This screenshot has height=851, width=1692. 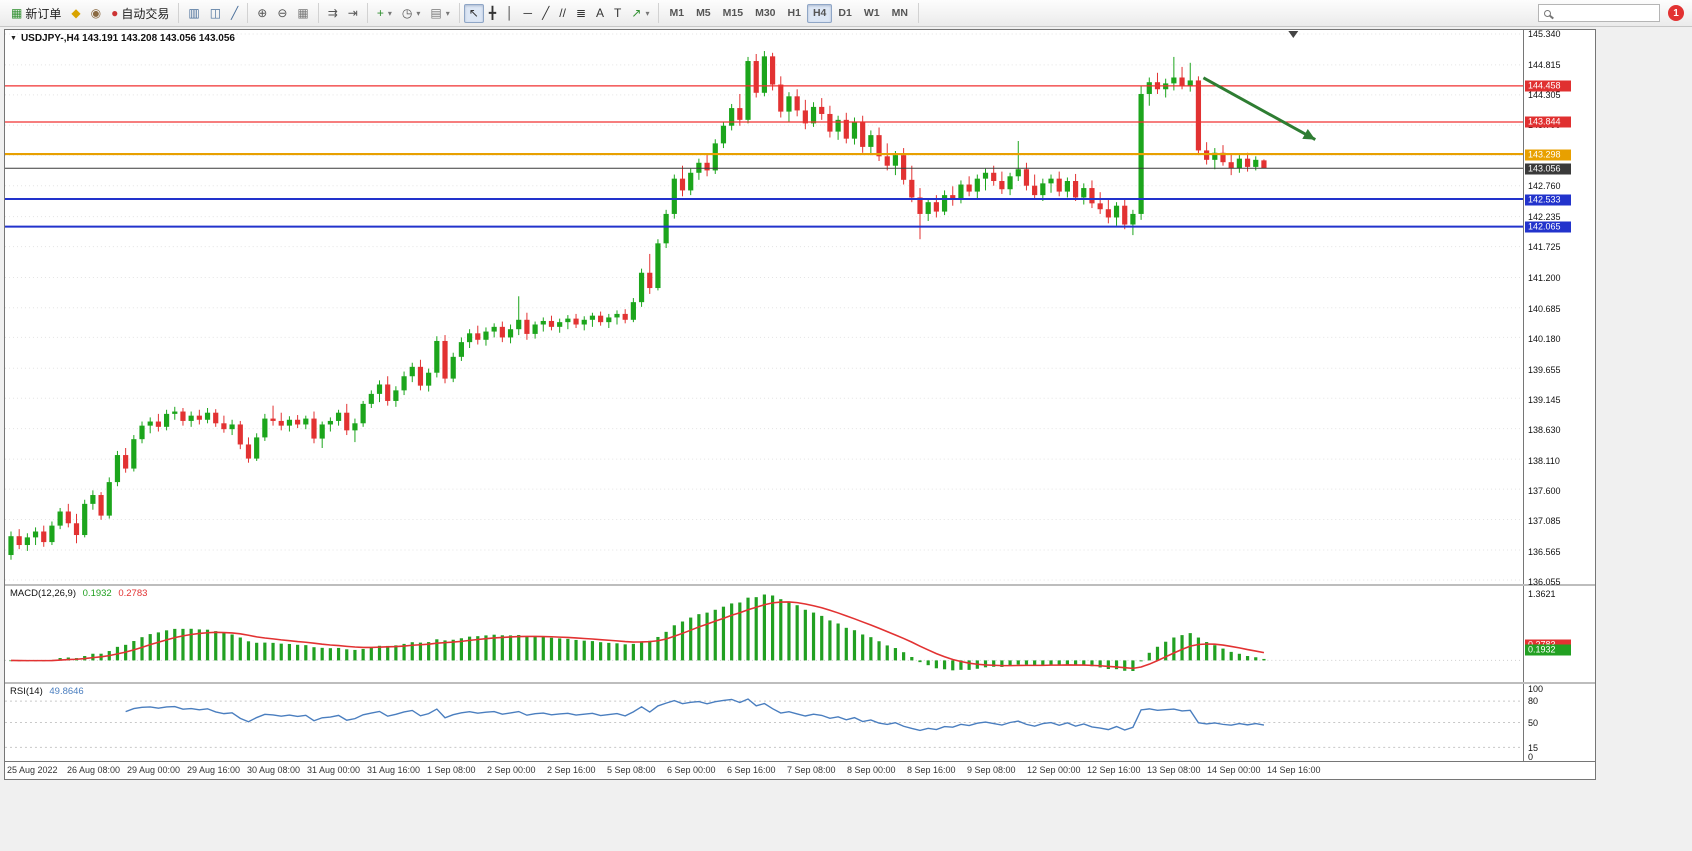 What do you see at coordinates (1544, 430) in the screenshot?
I see `price-axis-label: 138.630` at bounding box center [1544, 430].